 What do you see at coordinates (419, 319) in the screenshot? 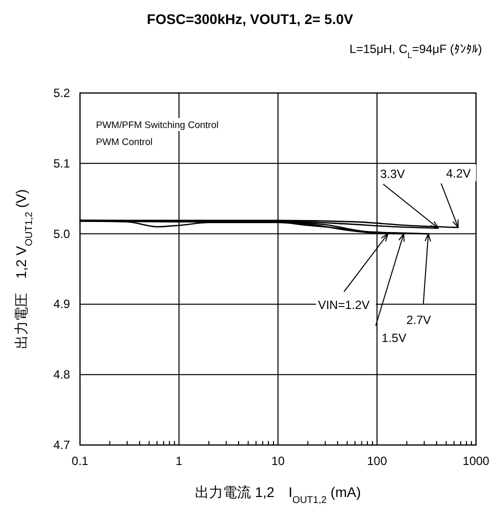
I see `text: 2.7V` at bounding box center [419, 319].